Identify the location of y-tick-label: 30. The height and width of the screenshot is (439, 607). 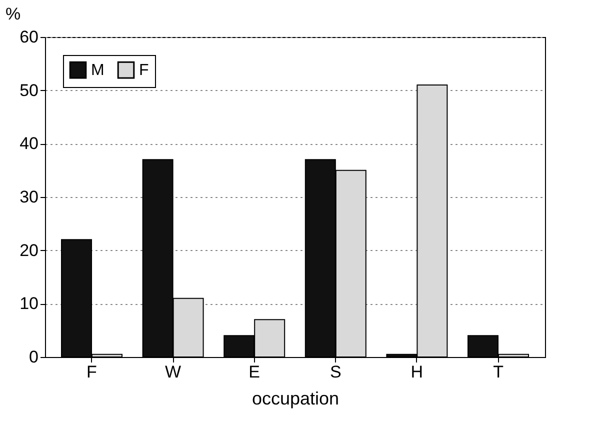
(29, 197).